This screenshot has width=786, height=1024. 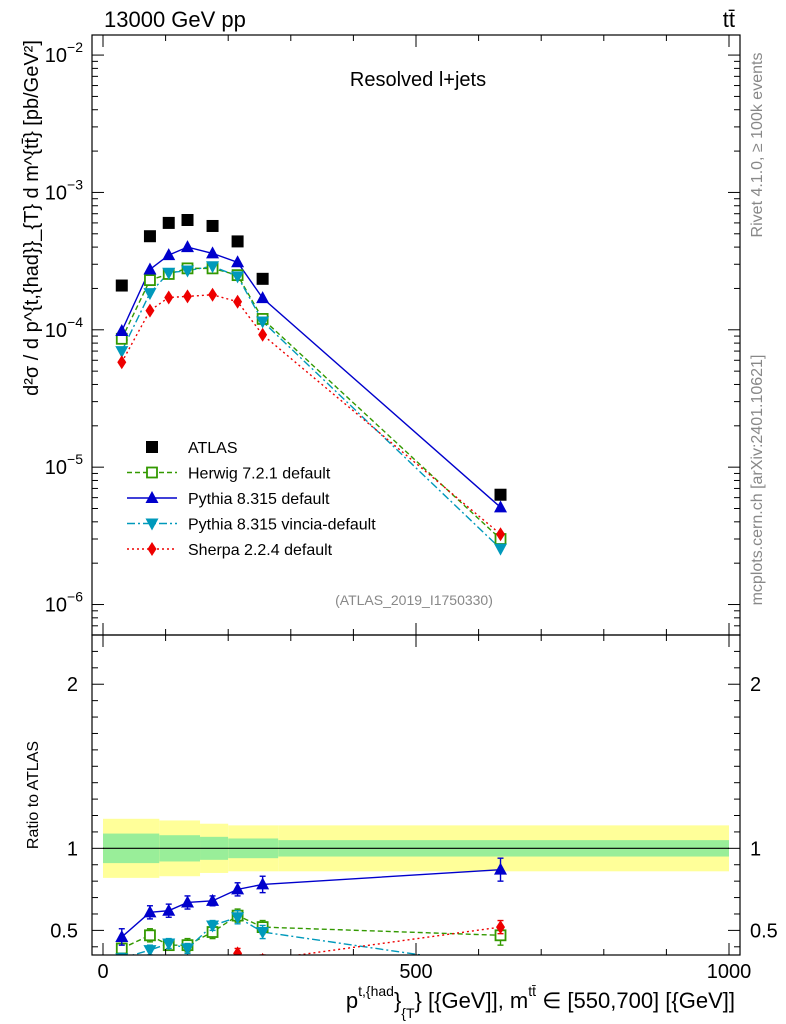 What do you see at coordinates (418, 80) in the screenshot?
I see `plot-title: Resolved l+jets` at bounding box center [418, 80].